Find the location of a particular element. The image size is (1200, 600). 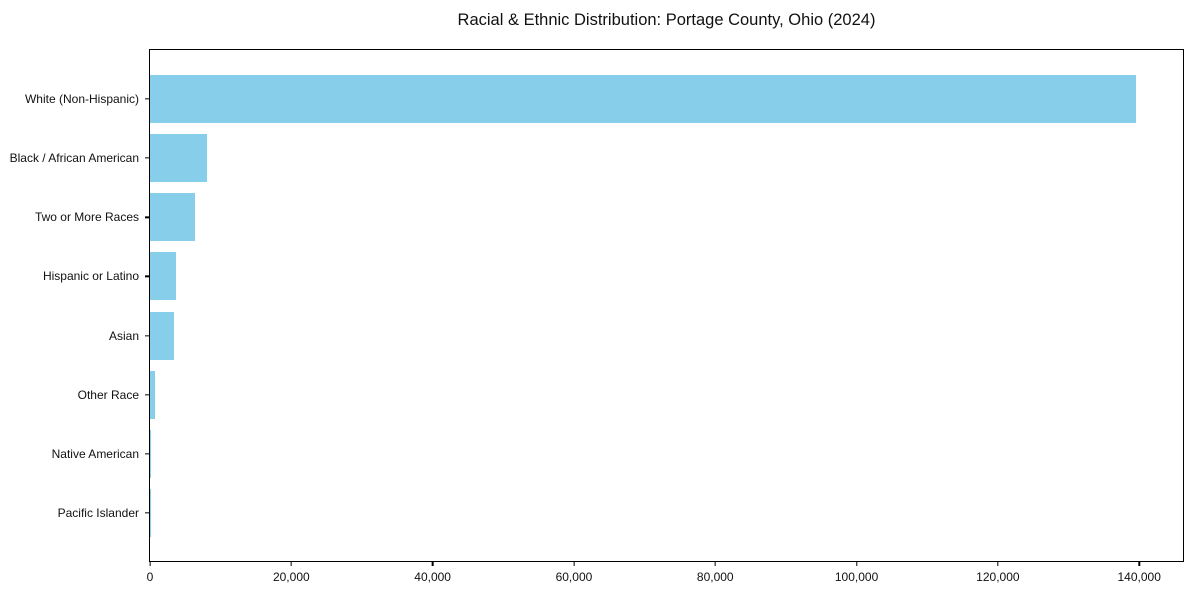

x-tick-label: 120,000 is located at coordinates (998, 577).